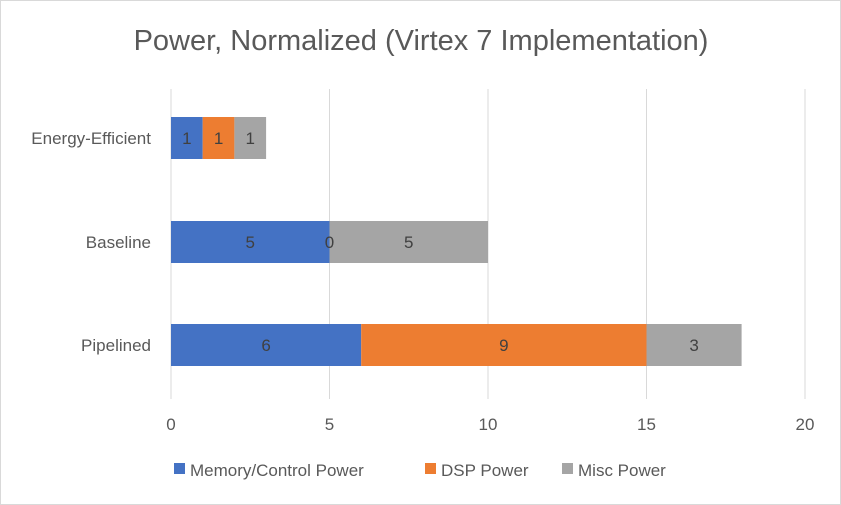 The height and width of the screenshot is (505, 841). I want to click on category-label: Pipelined, so click(116, 345).